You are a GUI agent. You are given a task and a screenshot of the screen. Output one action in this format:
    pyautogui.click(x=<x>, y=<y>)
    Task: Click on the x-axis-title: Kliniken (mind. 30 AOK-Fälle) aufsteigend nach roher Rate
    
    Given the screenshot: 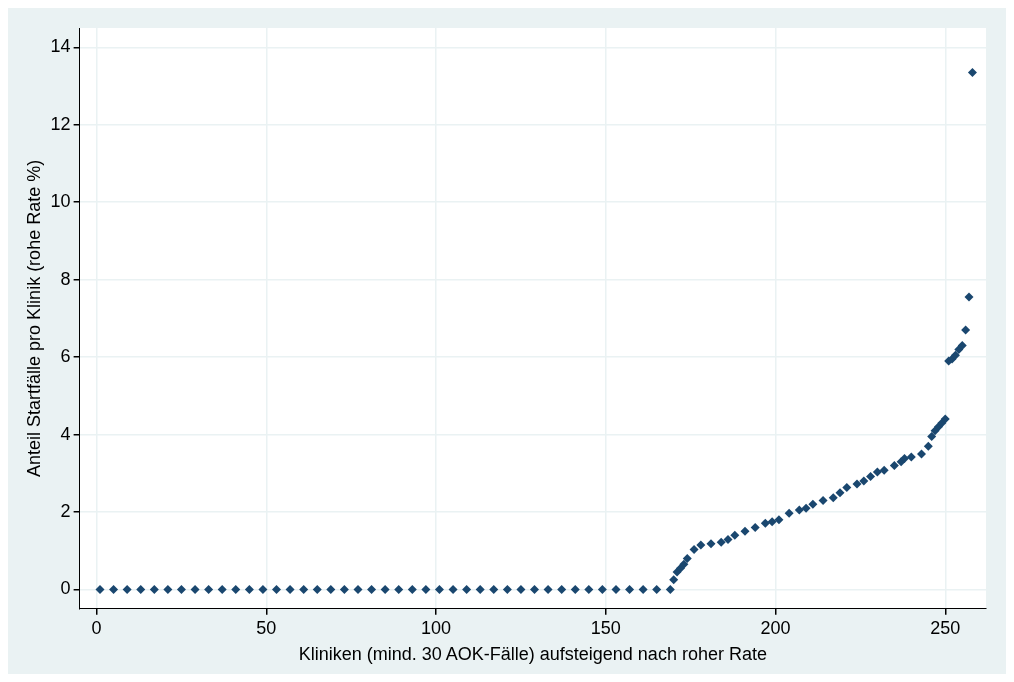 What is the action you would take?
    pyautogui.click(x=532, y=654)
    